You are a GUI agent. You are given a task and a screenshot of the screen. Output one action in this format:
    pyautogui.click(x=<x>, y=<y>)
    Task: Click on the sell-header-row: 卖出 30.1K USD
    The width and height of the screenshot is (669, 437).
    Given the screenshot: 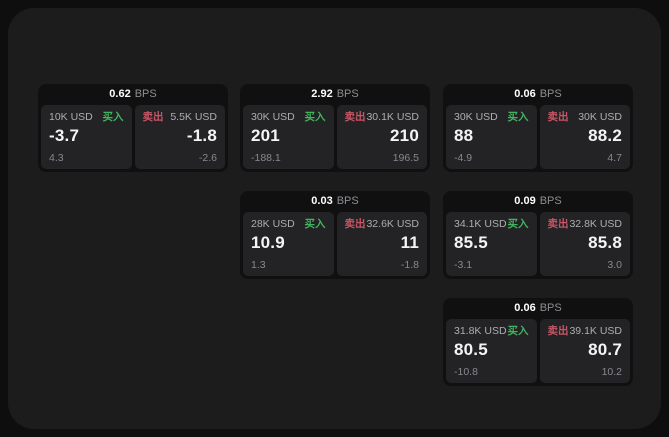 What is the action you would take?
    pyautogui.click(x=382, y=117)
    